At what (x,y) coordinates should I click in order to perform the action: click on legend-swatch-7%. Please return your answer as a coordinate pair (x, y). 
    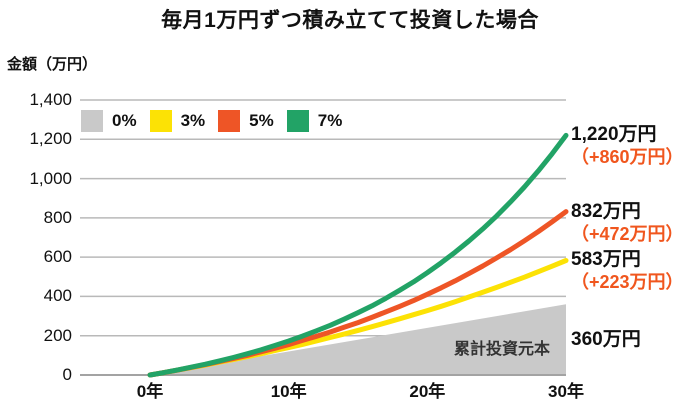
    Looking at the image, I should click on (297, 121).